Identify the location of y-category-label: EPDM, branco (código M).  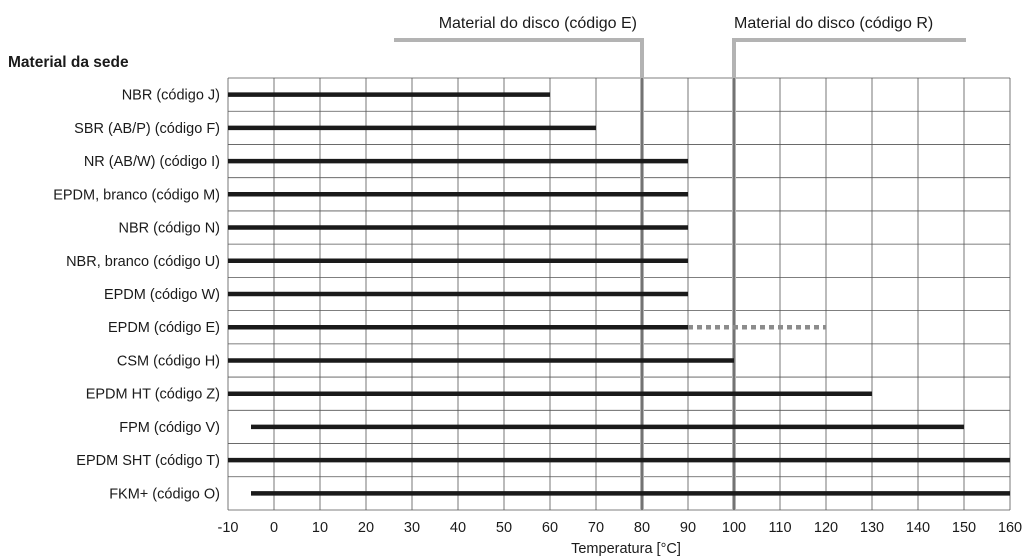
(136, 195).